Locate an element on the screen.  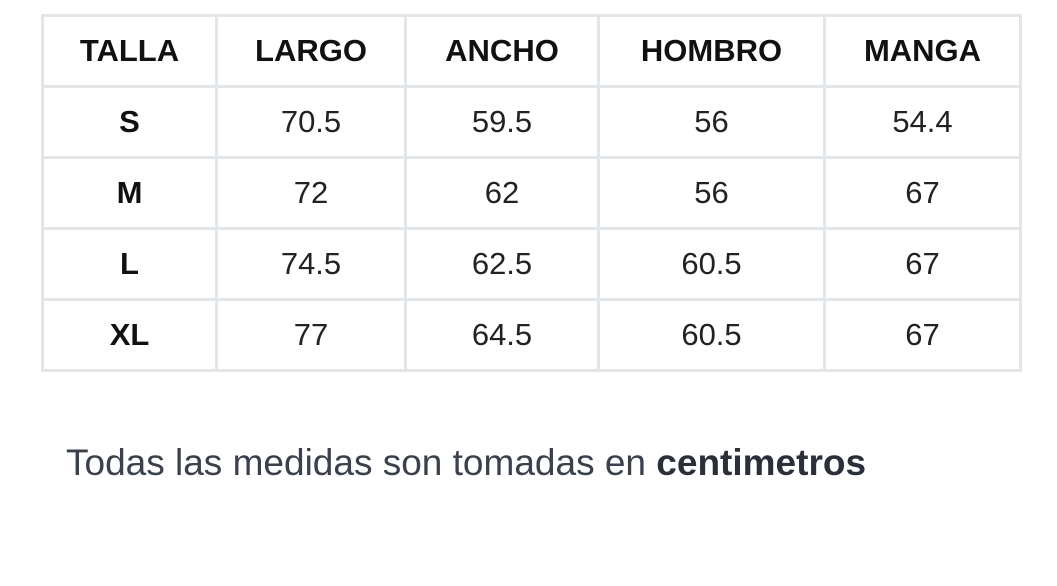
value-cell: 77 is located at coordinates (311, 335).